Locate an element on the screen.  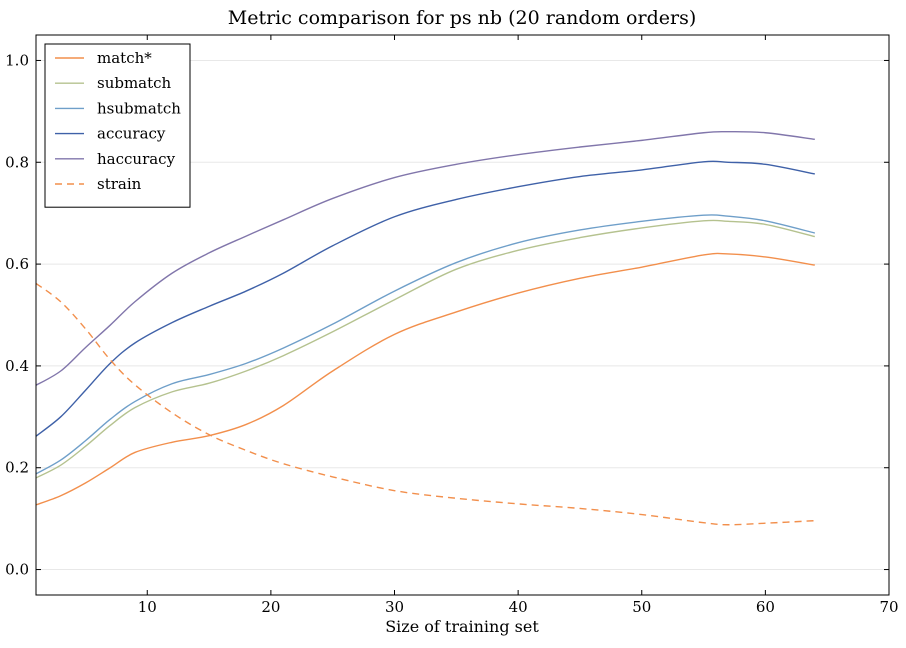
y-tick-label: 0.2 is located at coordinates (17, 468).